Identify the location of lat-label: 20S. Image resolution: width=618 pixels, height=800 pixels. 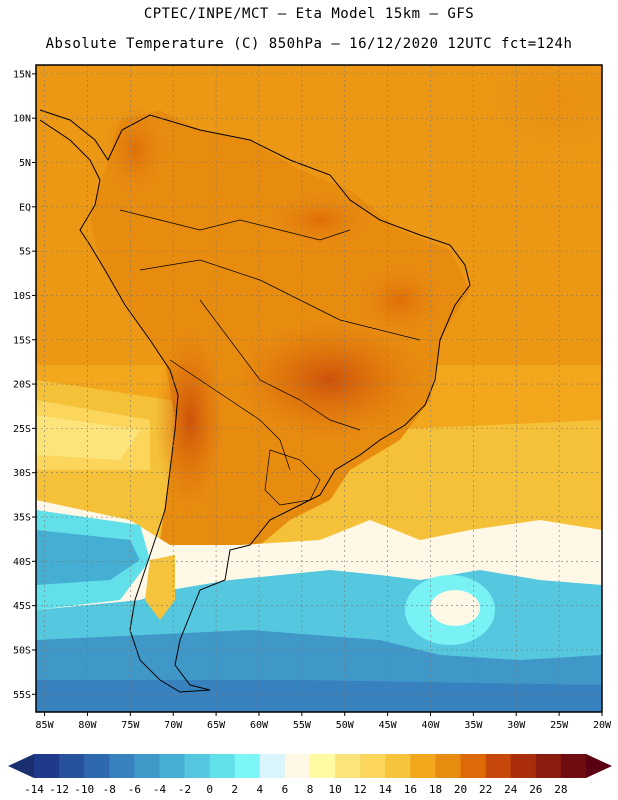
(22, 385).